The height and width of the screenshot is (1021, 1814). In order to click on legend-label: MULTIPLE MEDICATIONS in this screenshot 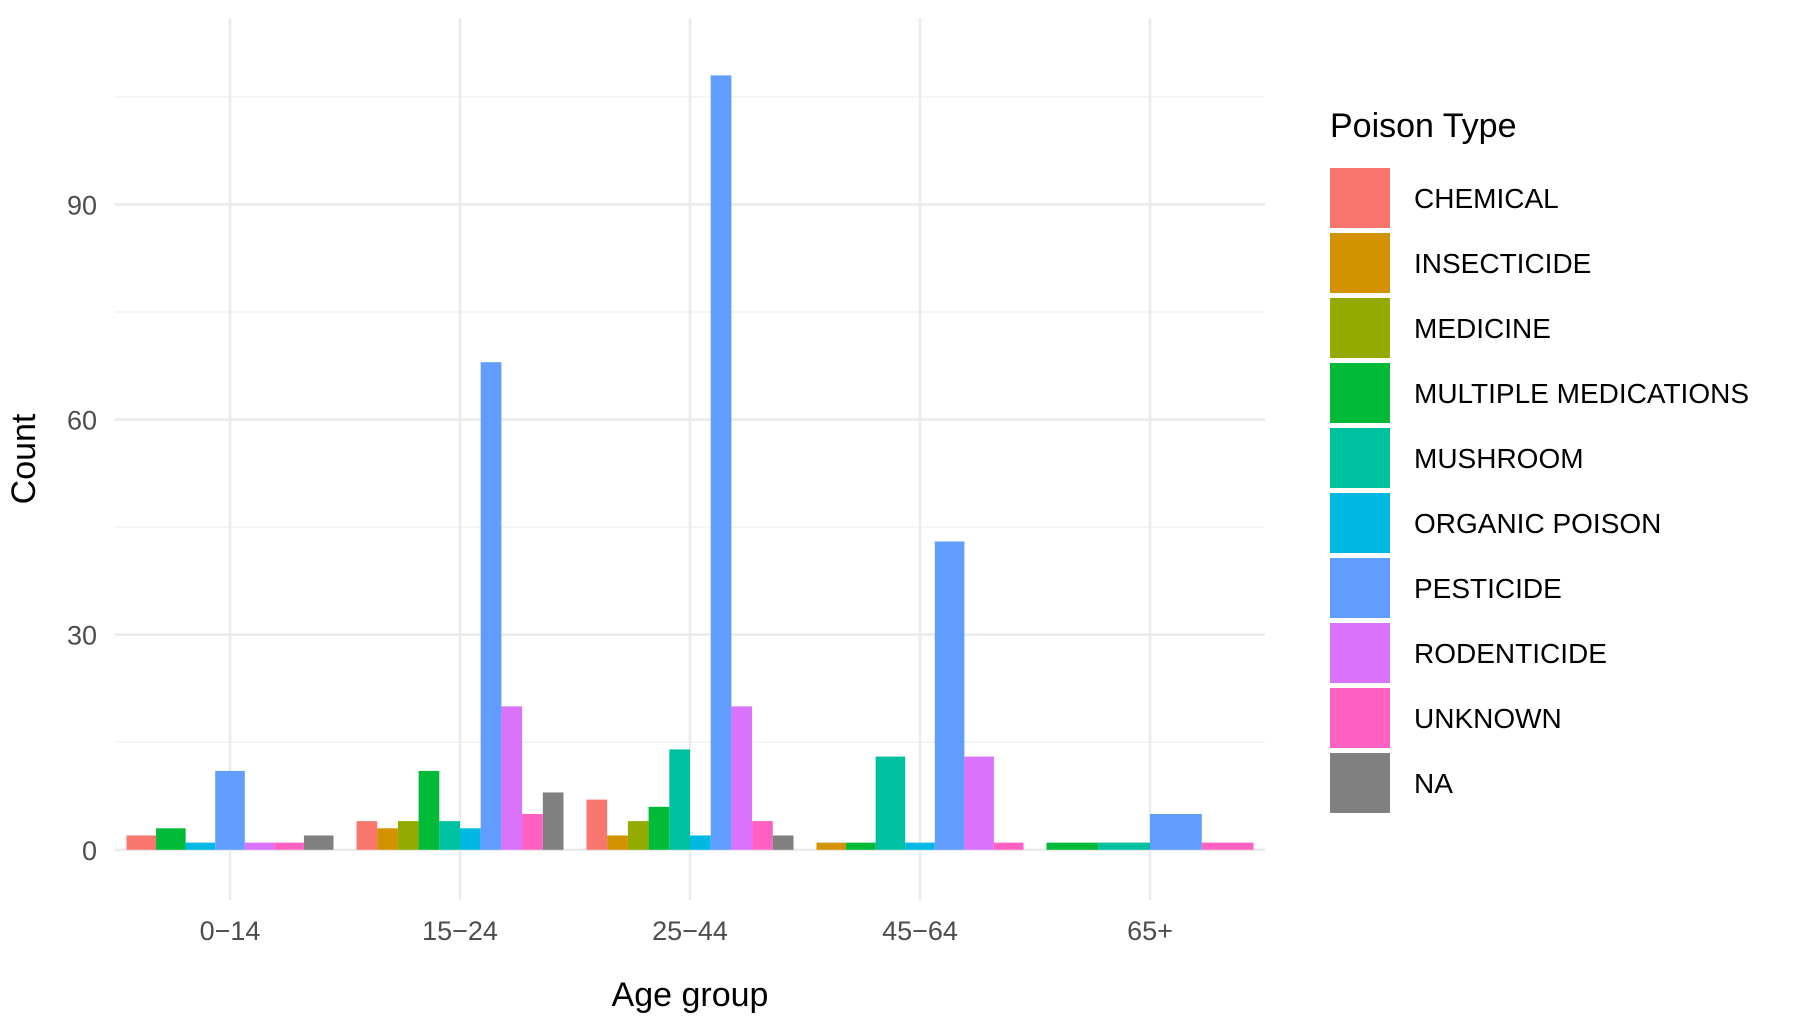, I will do `click(1581, 393)`.